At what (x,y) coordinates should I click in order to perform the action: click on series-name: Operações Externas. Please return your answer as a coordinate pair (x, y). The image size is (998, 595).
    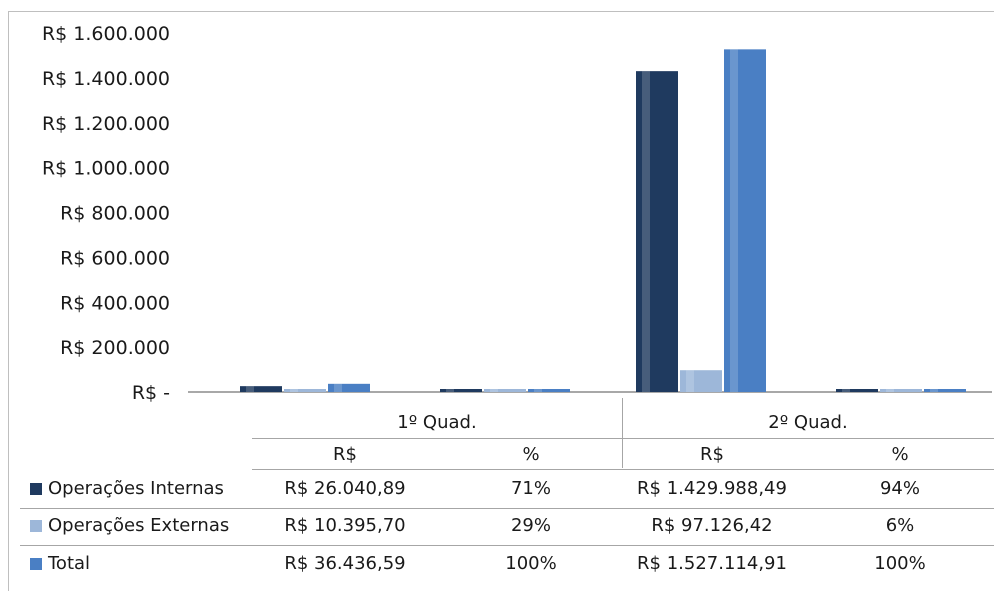
    Looking at the image, I should click on (139, 525).